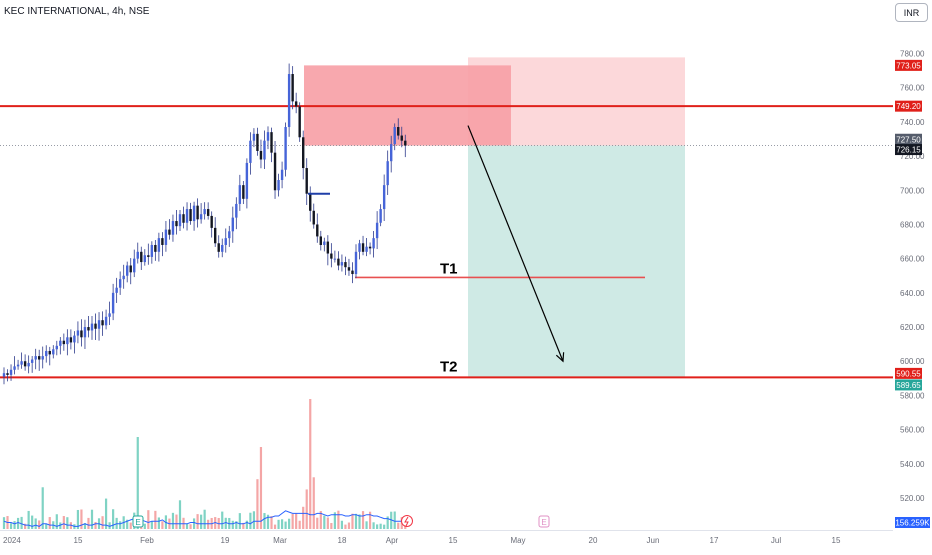 The width and height of the screenshot is (932, 555). Describe the element at coordinates (515, 243) in the screenshot. I see `projection-arrow` at that location.